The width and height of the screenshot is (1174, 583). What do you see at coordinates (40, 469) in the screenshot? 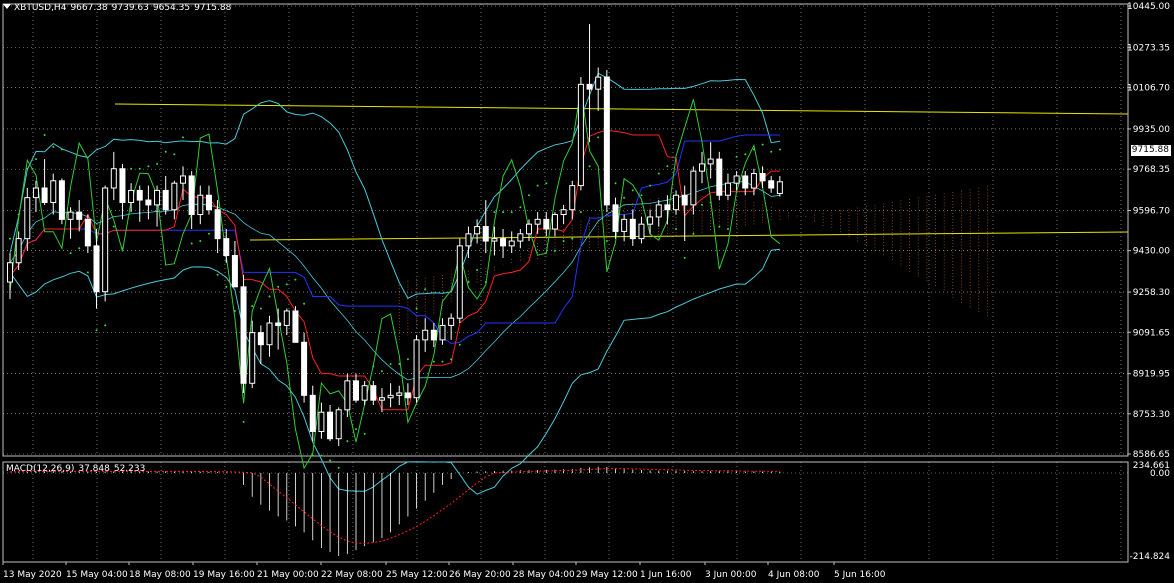
I see `macd-label: MACD(12,26,9)` at bounding box center [40, 469].